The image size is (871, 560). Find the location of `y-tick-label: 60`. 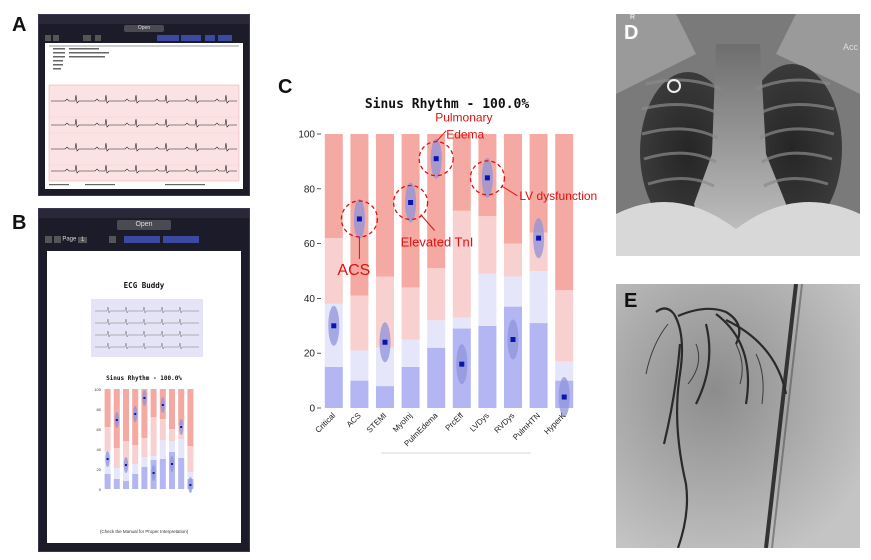

y-tick-label: 60 is located at coordinates (310, 244).